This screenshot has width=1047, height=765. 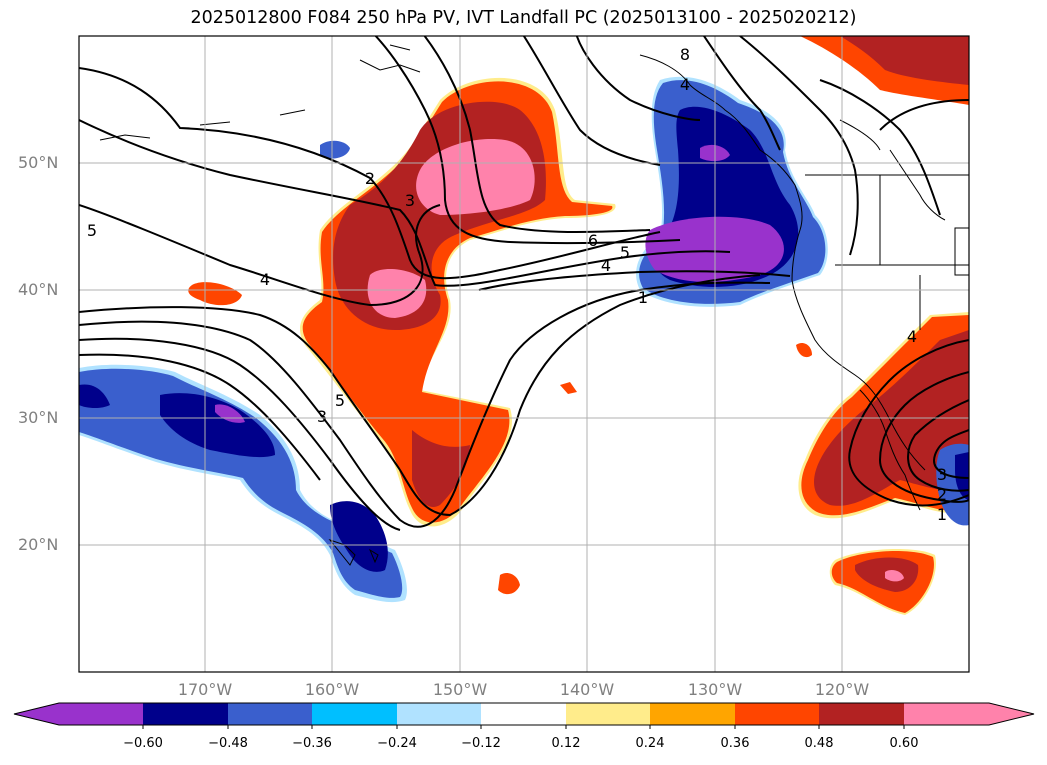 I want to click on colorbar-extend-high, so click(x=1011, y=714).